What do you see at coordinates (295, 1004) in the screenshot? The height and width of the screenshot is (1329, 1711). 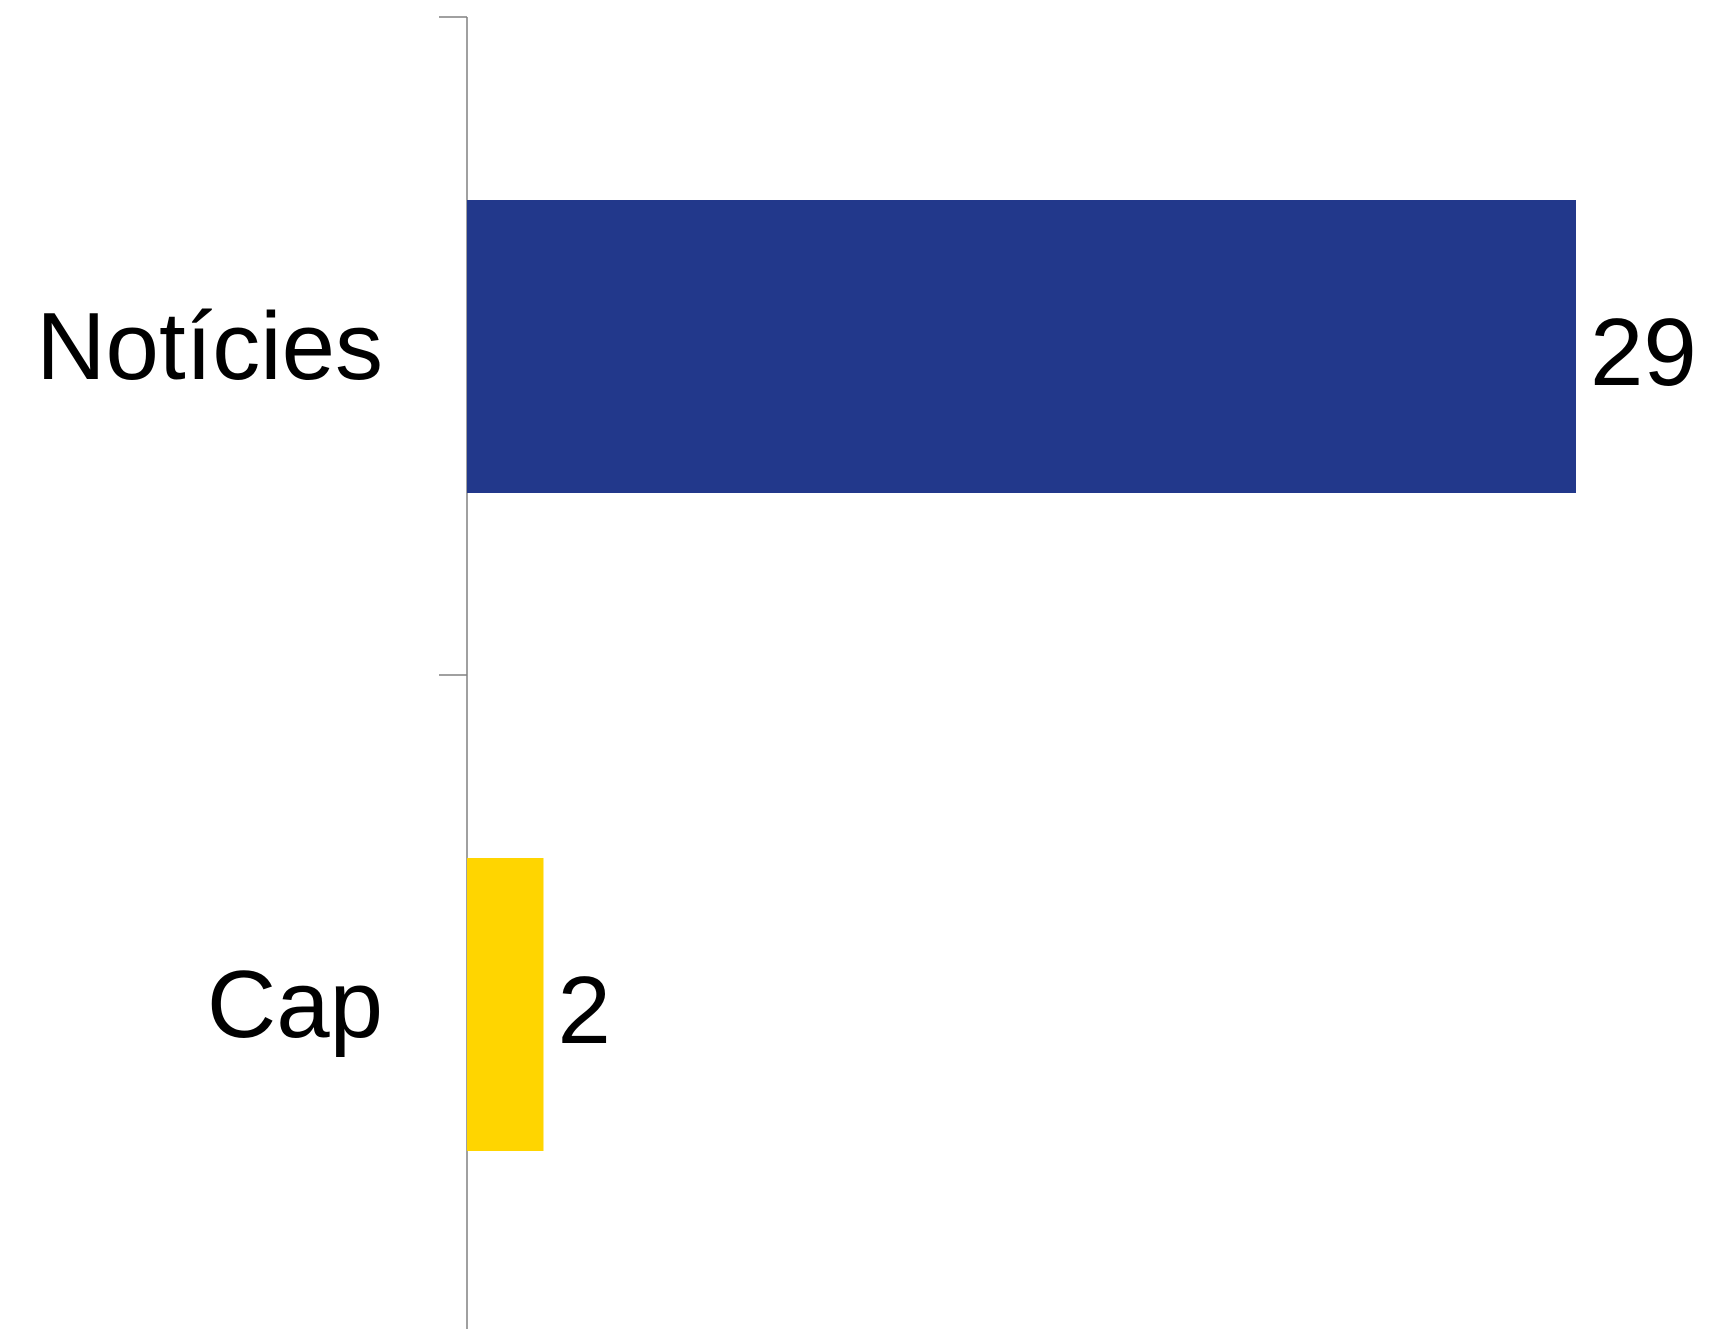 I see `category-label: Cap` at bounding box center [295, 1004].